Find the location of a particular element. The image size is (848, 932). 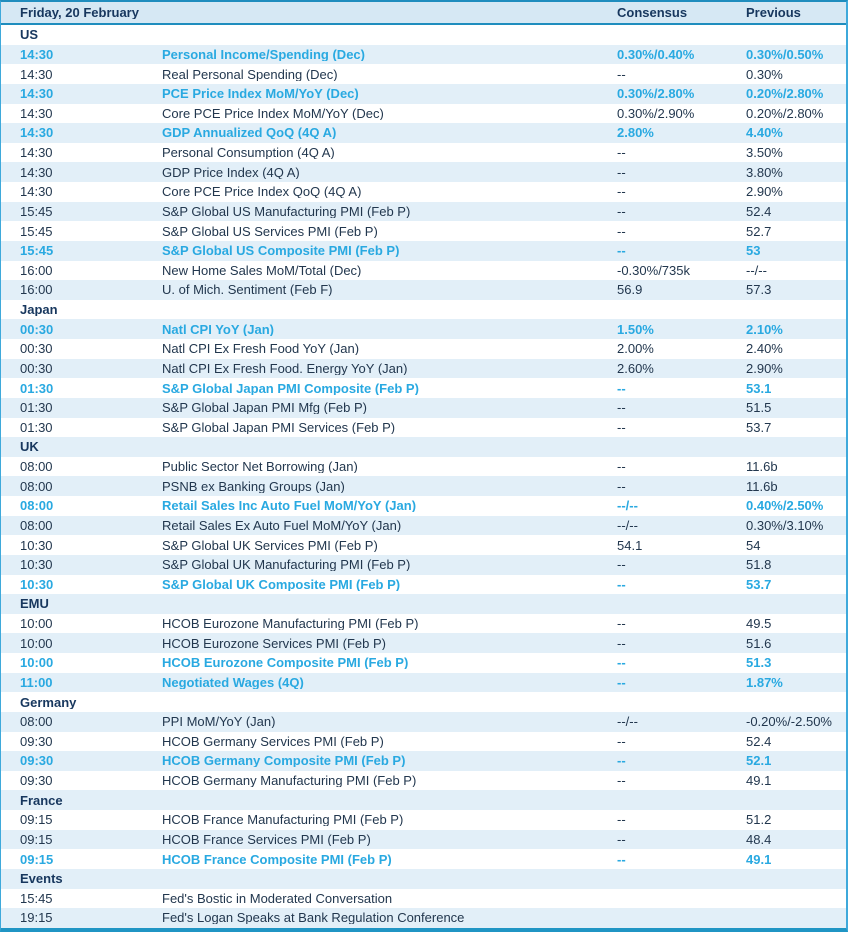

event-cell: PSNB ex Banking Groups (Jan) is located at coordinates (253, 486).